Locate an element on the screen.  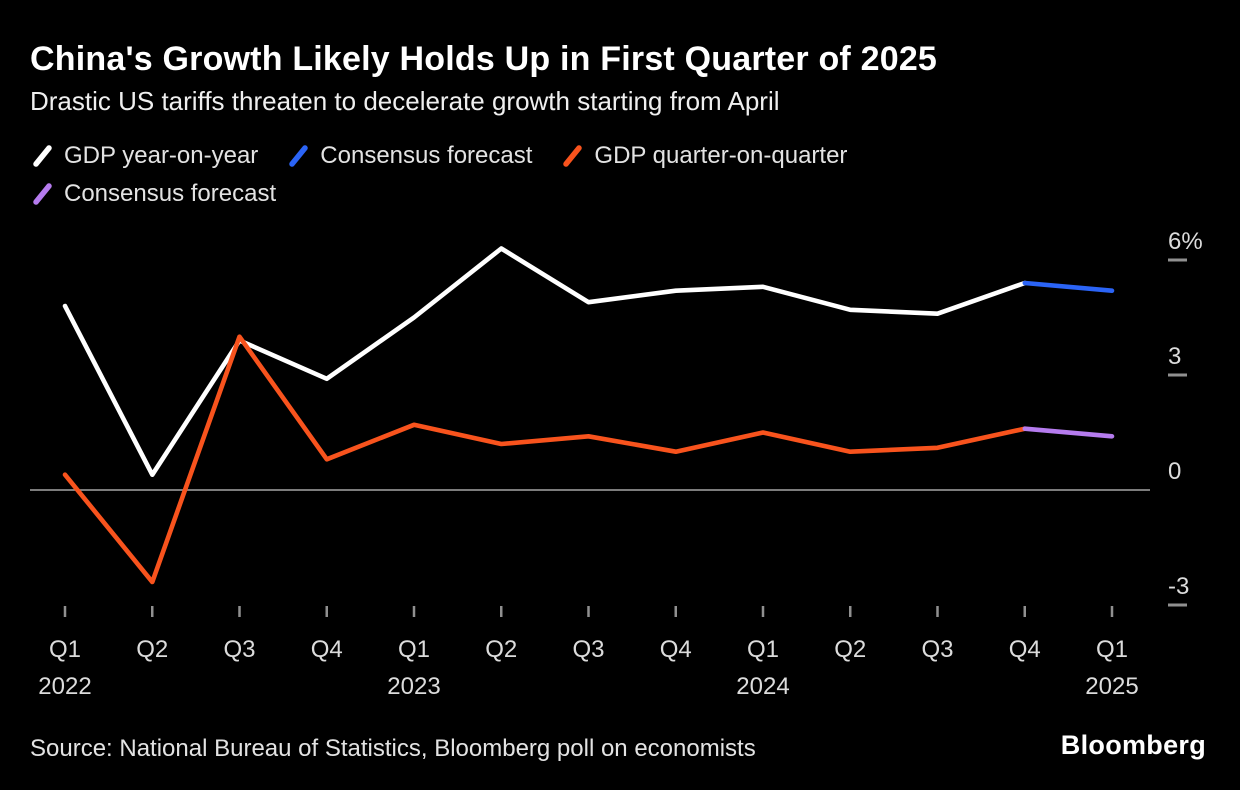
bloomberg-logo: Bloomberg is located at coordinates (1133, 745).